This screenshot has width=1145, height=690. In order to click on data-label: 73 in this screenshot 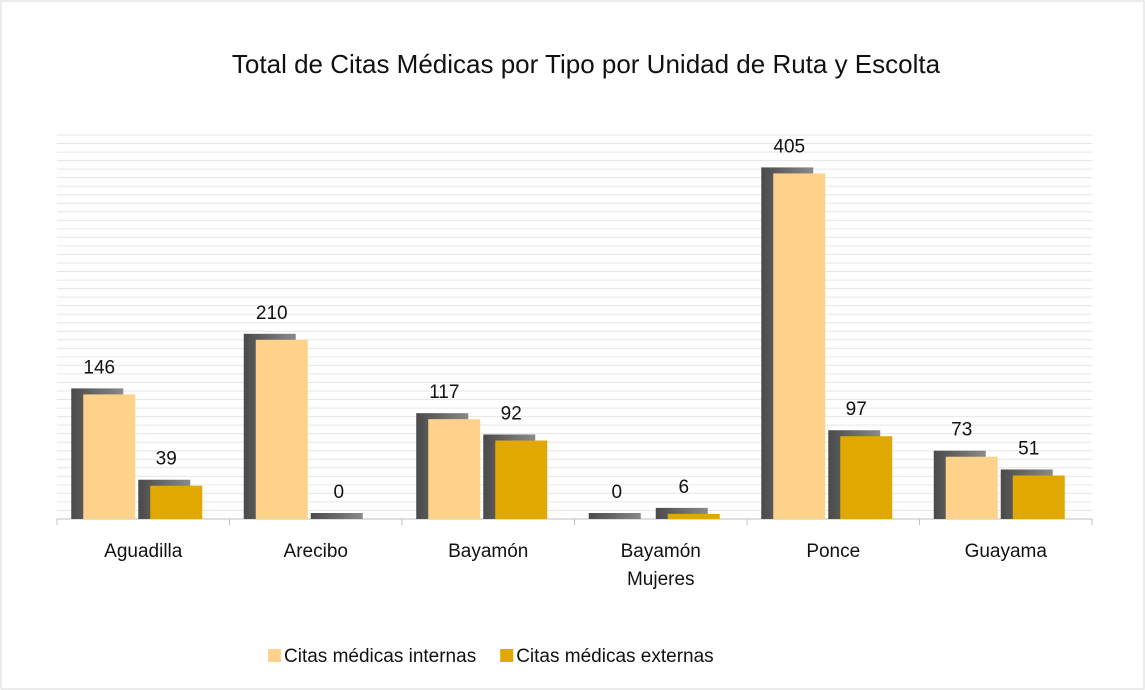, I will do `click(961, 430)`.